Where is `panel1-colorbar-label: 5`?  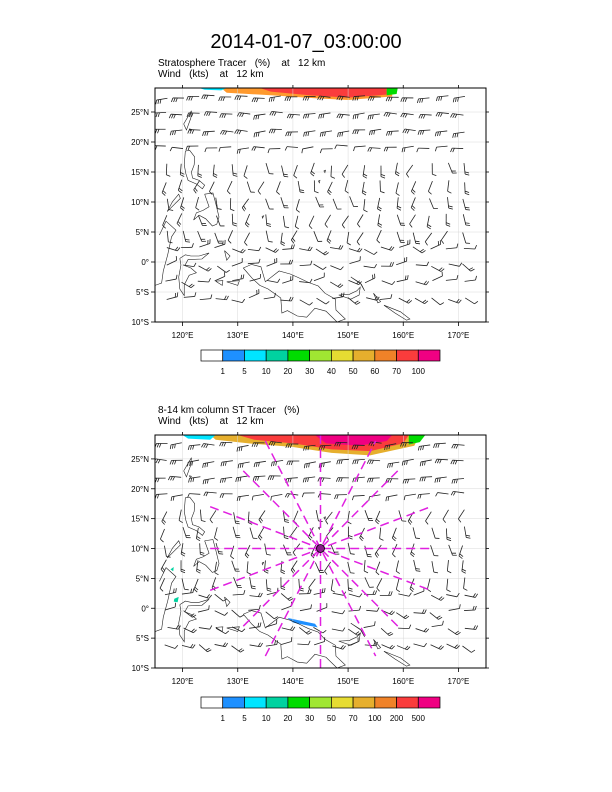
panel1-colorbar-label: 5 is located at coordinates (244, 371).